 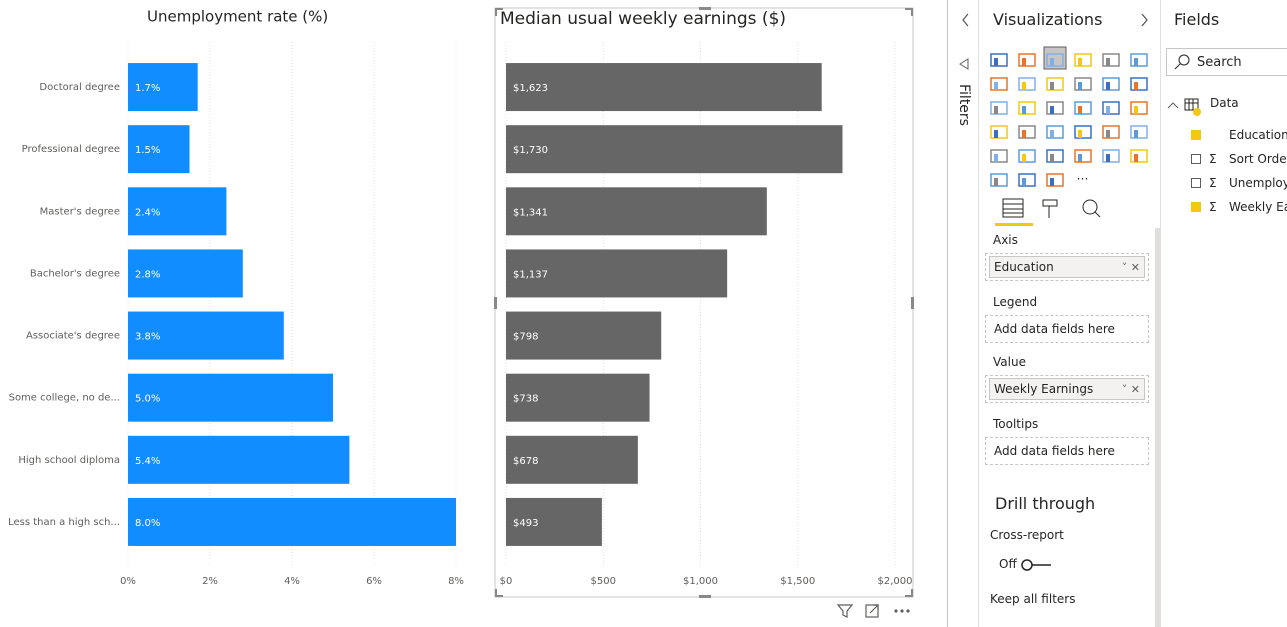 I want to click on y-tick-label: Professional degree, so click(x=71, y=149).